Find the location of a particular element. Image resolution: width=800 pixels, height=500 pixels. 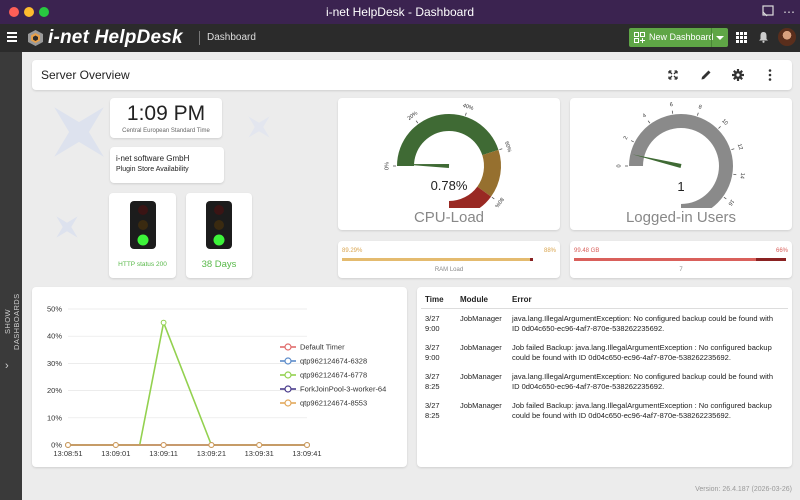

apps-grid-icon is located at coordinates (741, 37).